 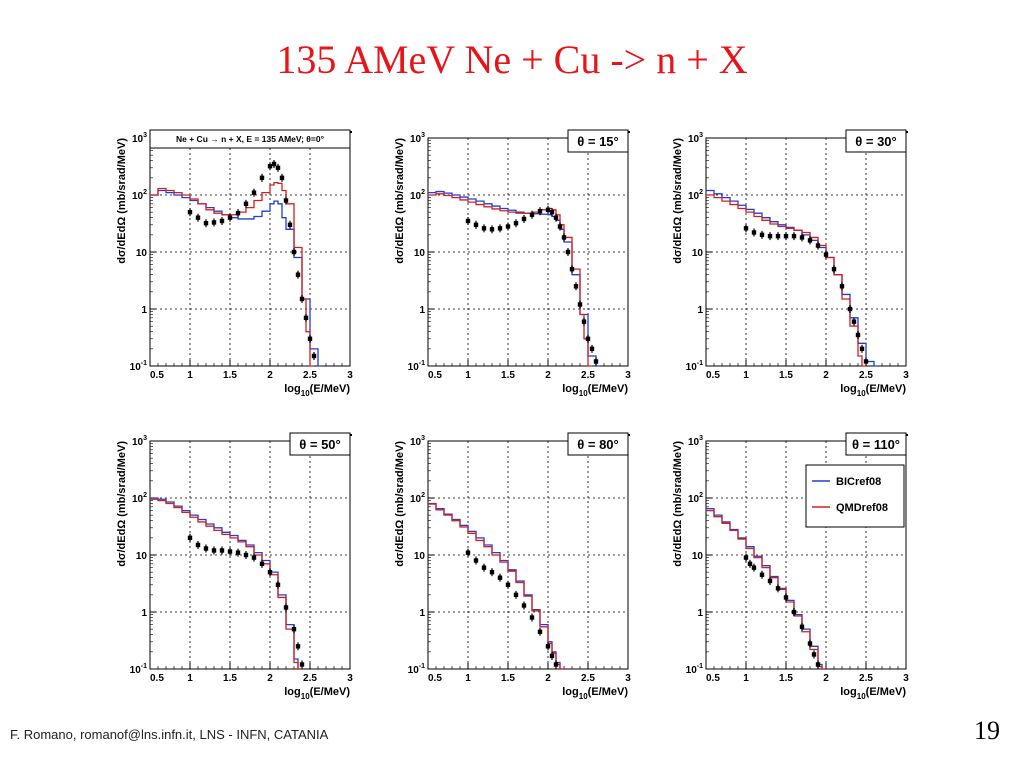 What do you see at coordinates (232, 274) in the screenshot?
I see `series-line-qmdref08` at bounding box center [232, 274].